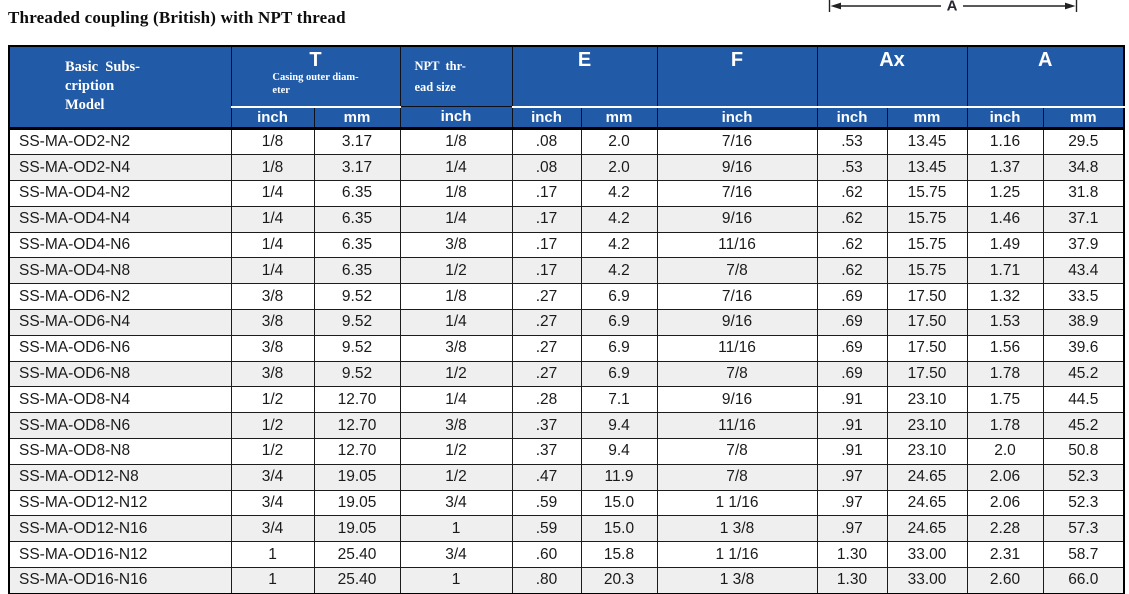 This screenshot has width=1129, height=594. Describe the element at coordinates (1005, 219) in the screenshot. I see `value-cell: 1.46` at that location.